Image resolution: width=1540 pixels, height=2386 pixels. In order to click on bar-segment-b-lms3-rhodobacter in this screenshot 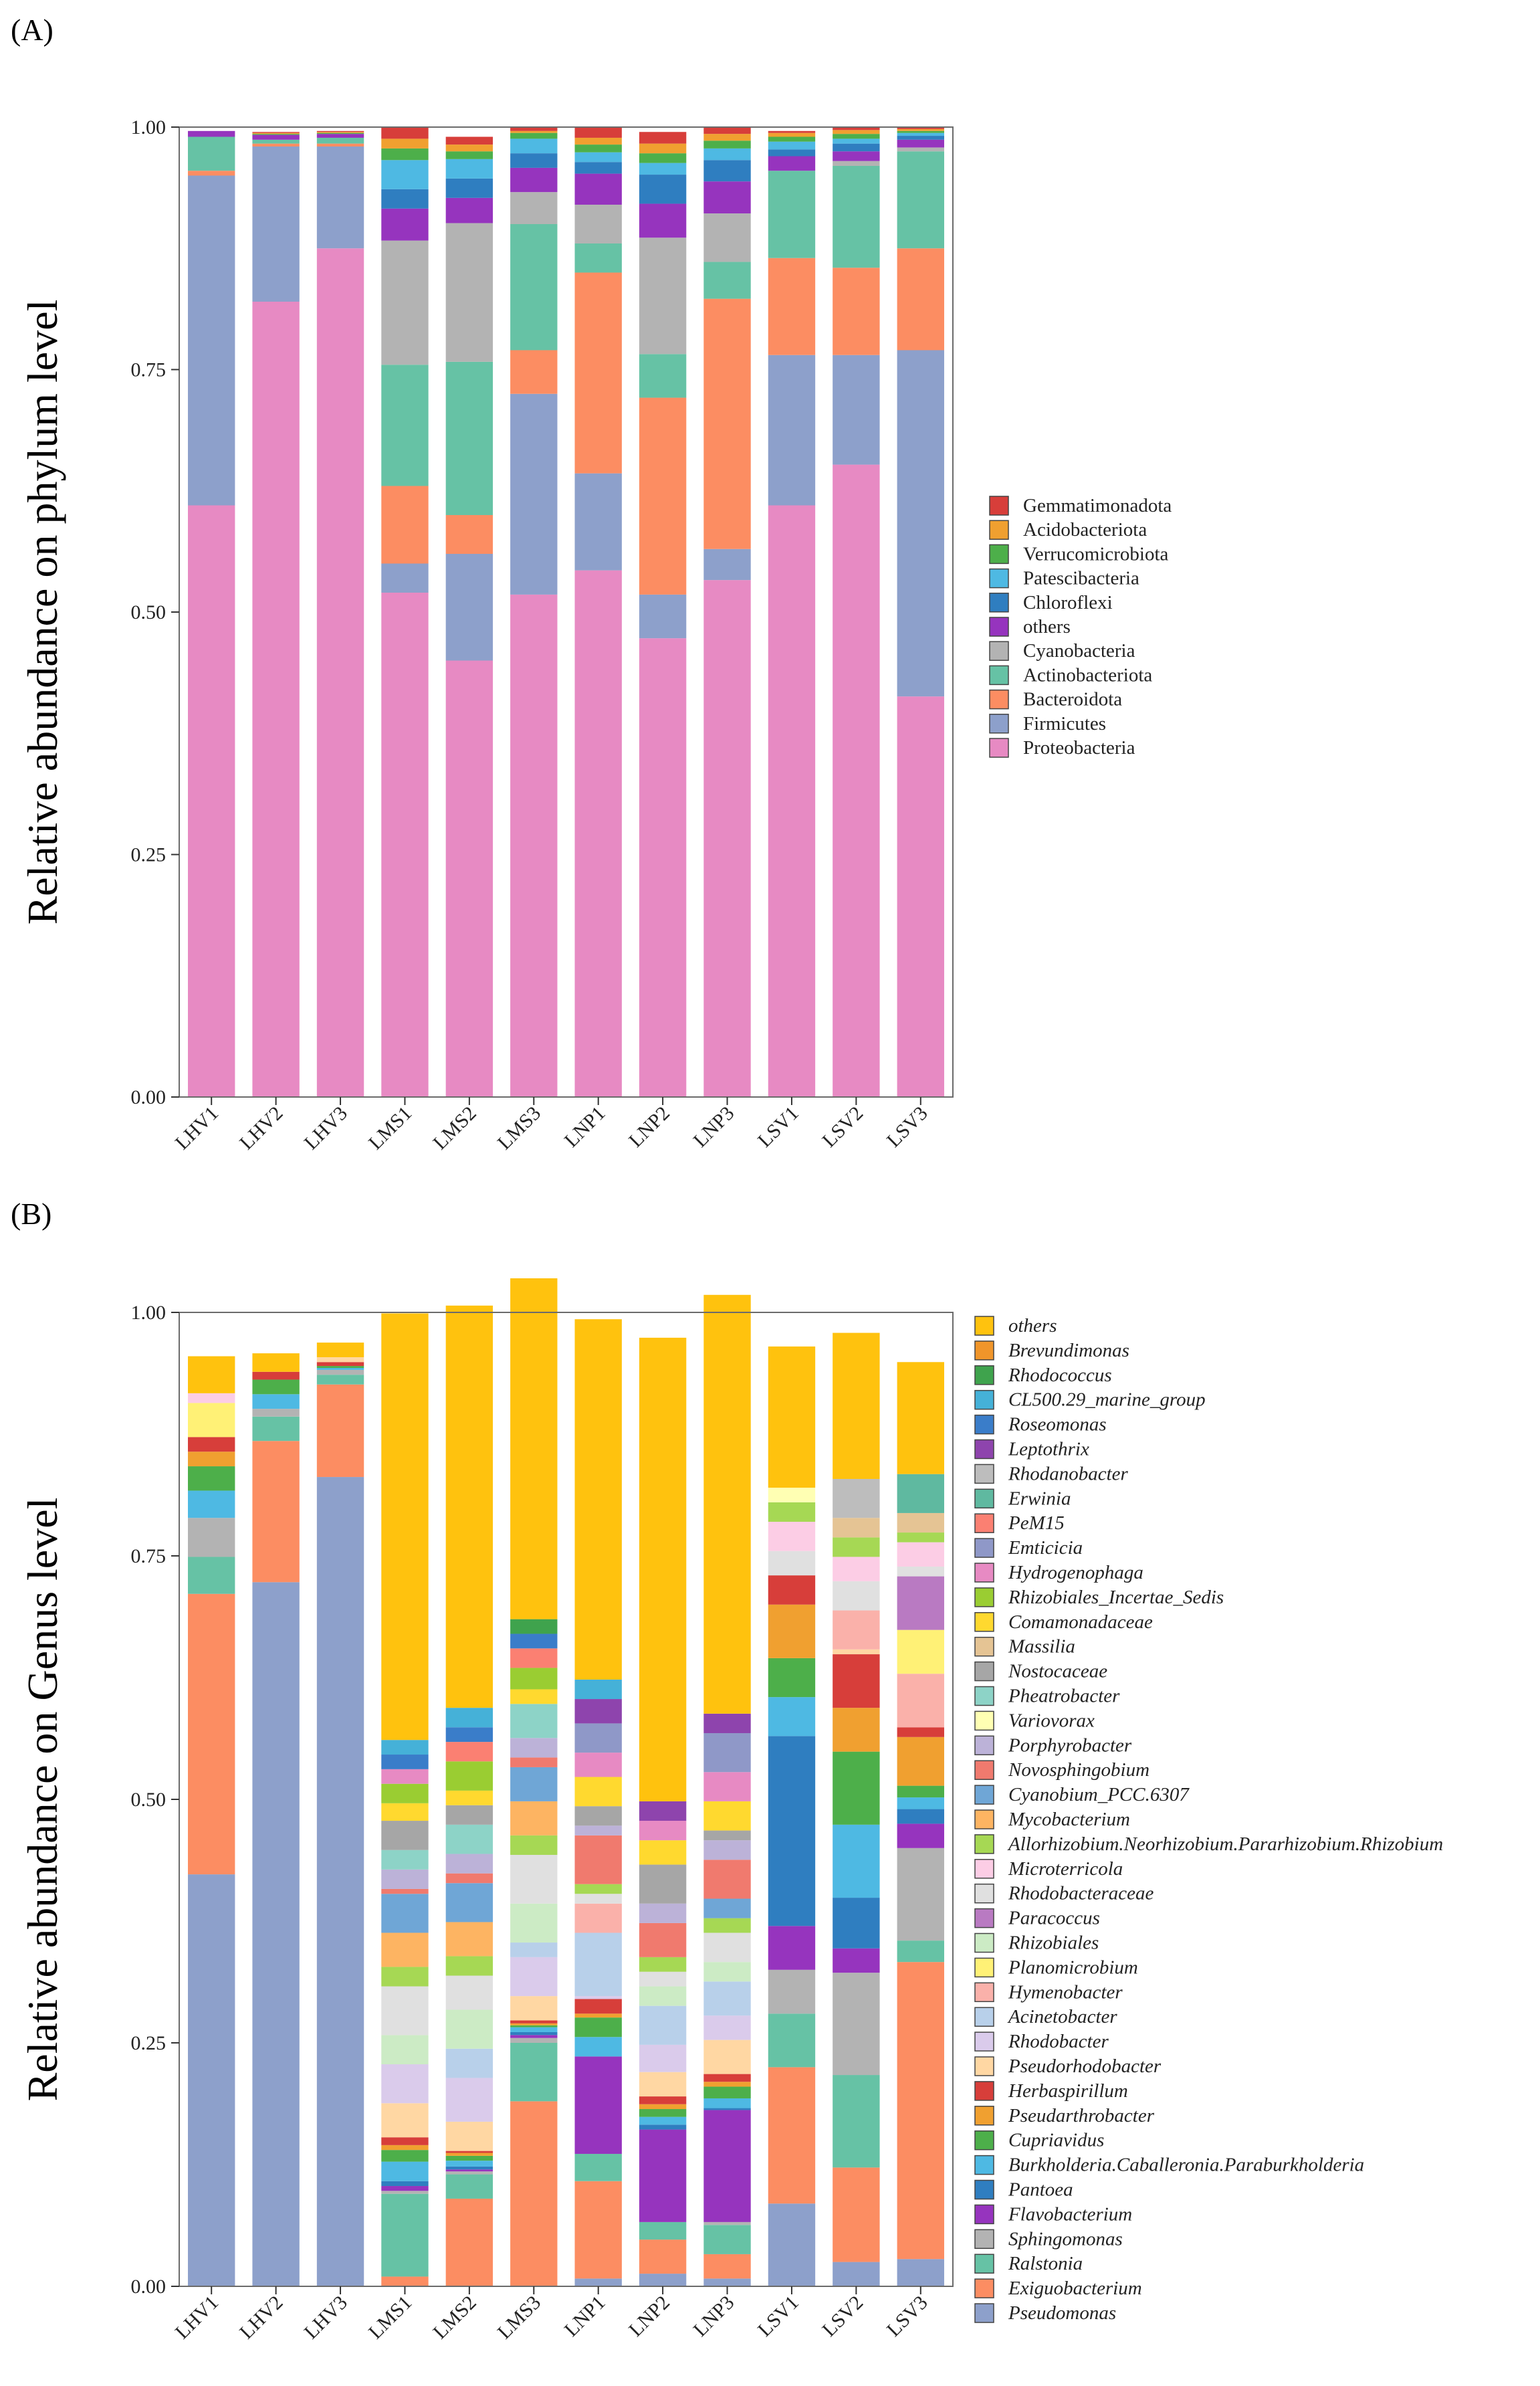, I will do `click(534, 1977)`.